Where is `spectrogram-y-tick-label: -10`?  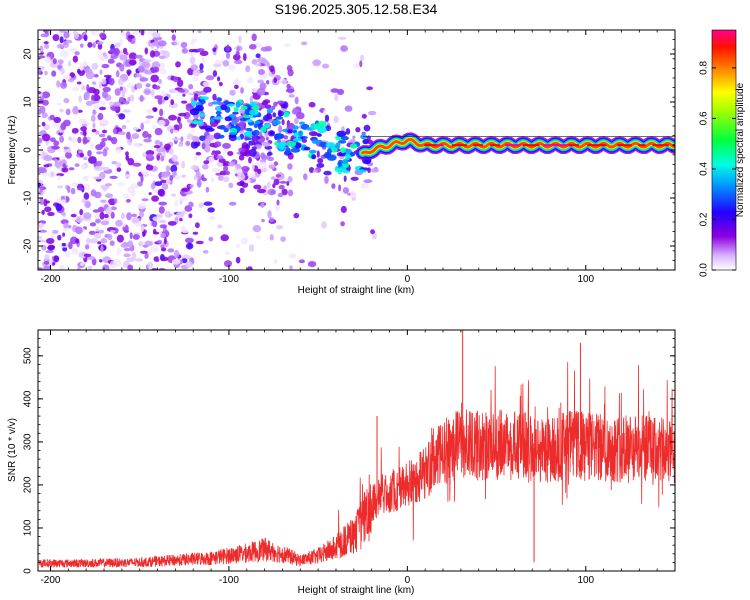
spectrogram-y-tick-label: -10 is located at coordinates (28, 197).